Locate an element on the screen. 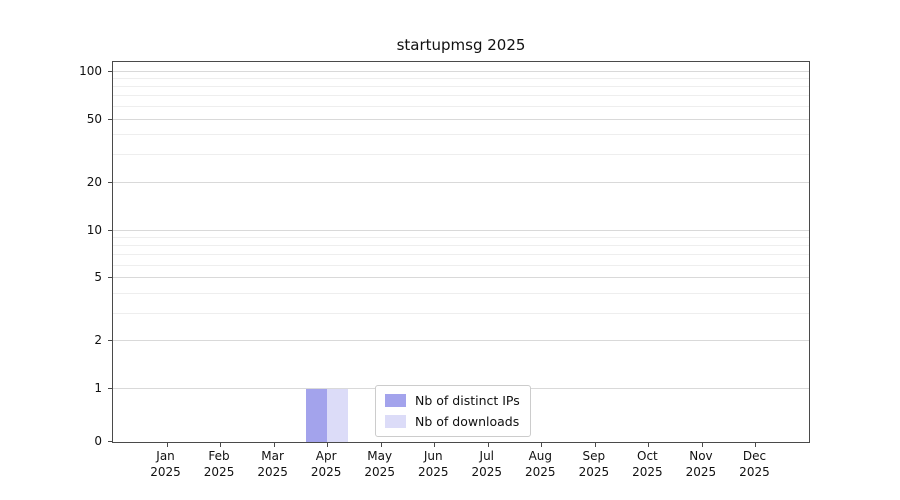 This screenshot has height=500, width=900. x-tick-label: Jul 2025 is located at coordinates (487, 464).